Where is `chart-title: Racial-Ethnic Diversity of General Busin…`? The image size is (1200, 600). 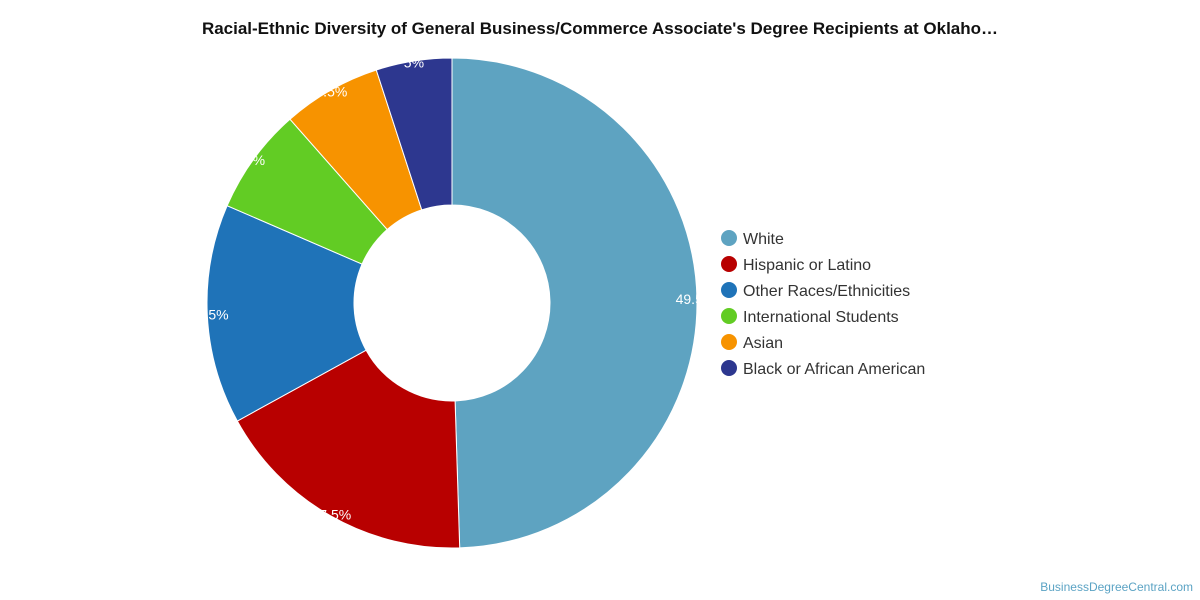 chart-title: Racial-Ethnic Diversity of General Busin… is located at coordinates (600, 28).